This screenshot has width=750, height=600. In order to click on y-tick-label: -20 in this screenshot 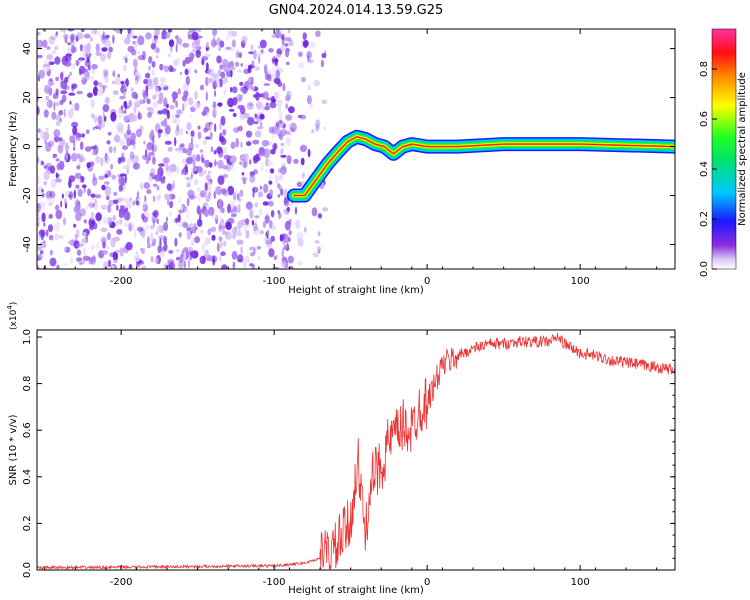, I will do `click(27, 195)`.